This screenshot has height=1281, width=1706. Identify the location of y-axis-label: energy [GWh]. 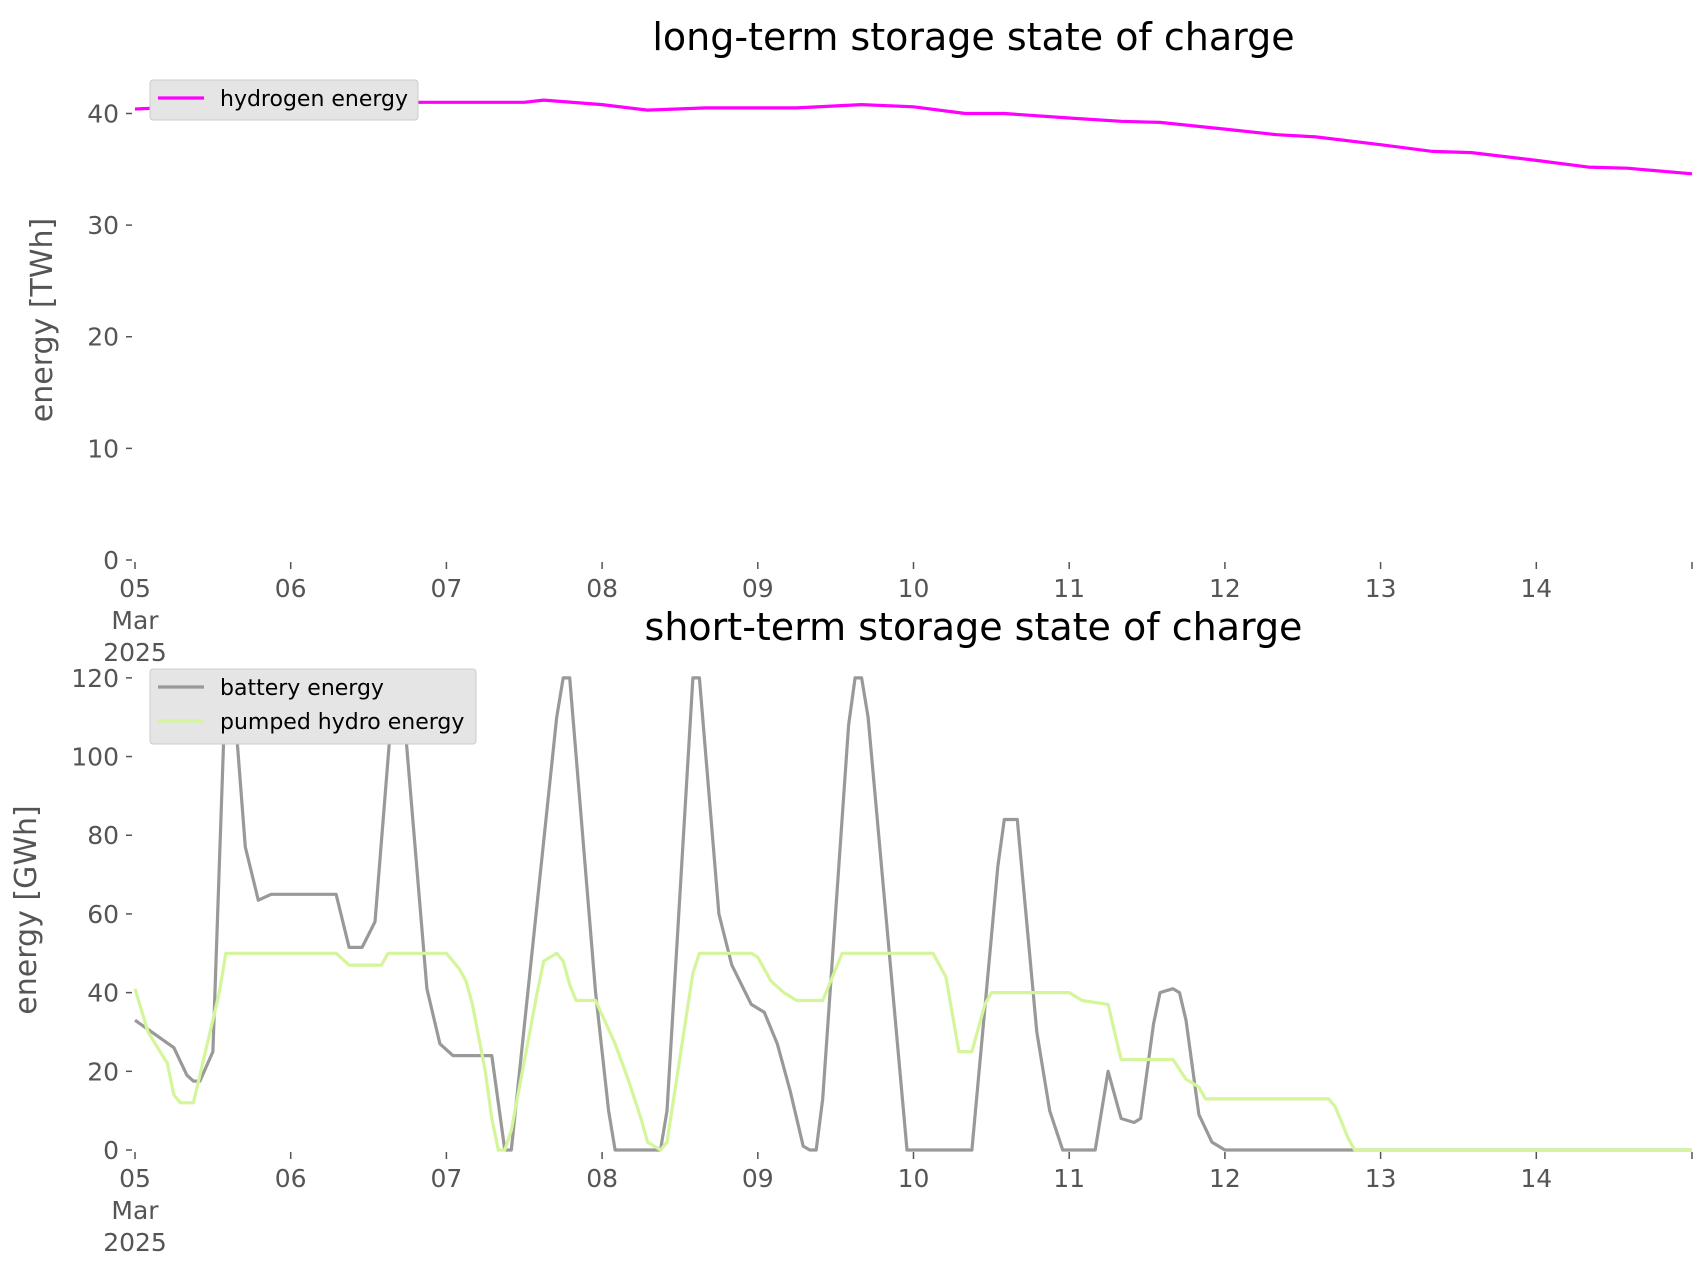
(26, 909).